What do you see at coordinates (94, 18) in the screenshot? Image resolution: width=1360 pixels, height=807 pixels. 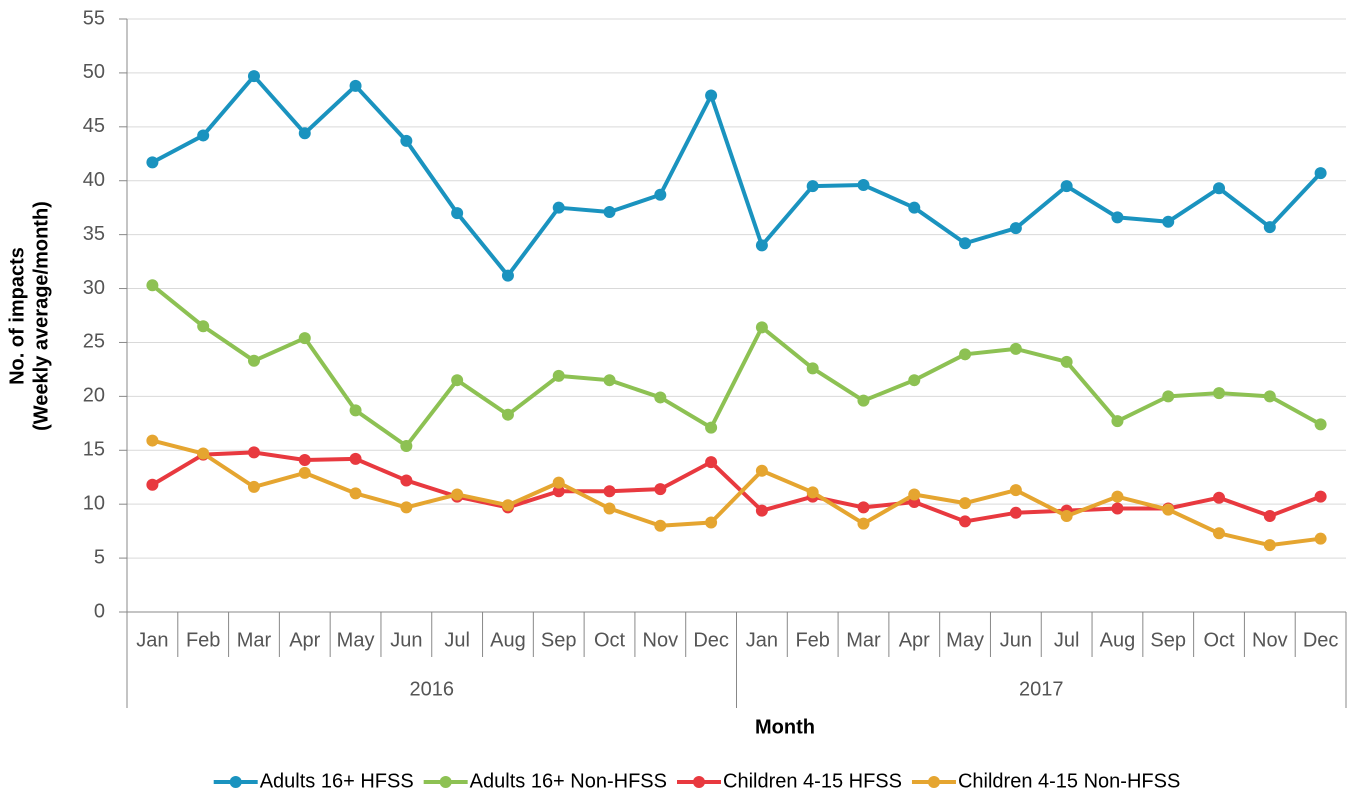 I see `y-tick-label: 55` at bounding box center [94, 18].